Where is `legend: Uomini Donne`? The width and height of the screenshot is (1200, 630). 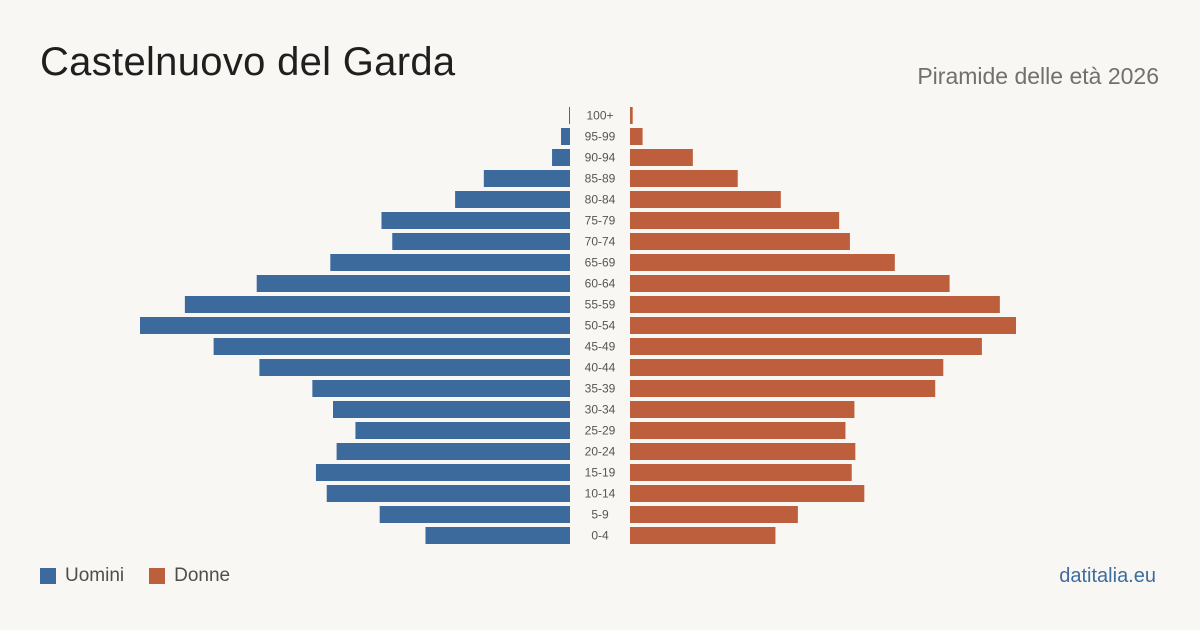 legend: Uomini Donne is located at coordinates (147, 576).